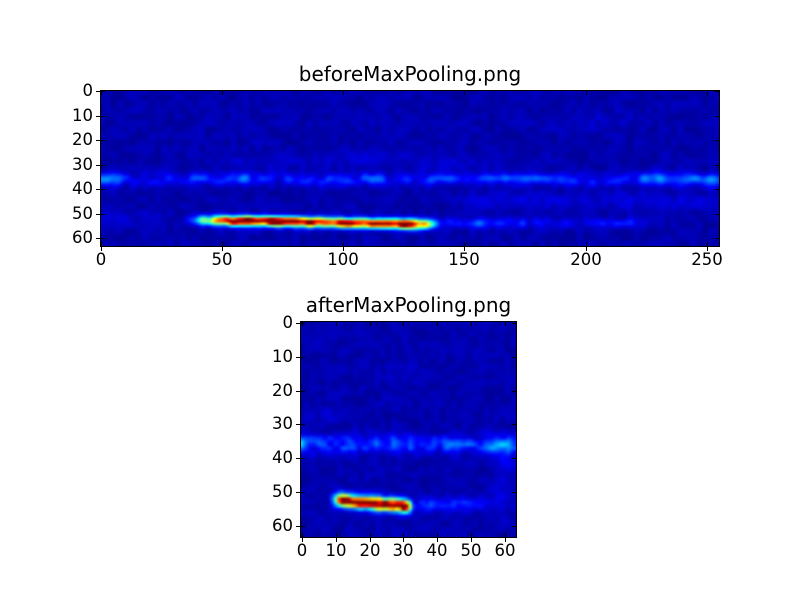 This screenshot has width=800, height=600. I want to click on x-tick-label: 10, so click(336, 550).